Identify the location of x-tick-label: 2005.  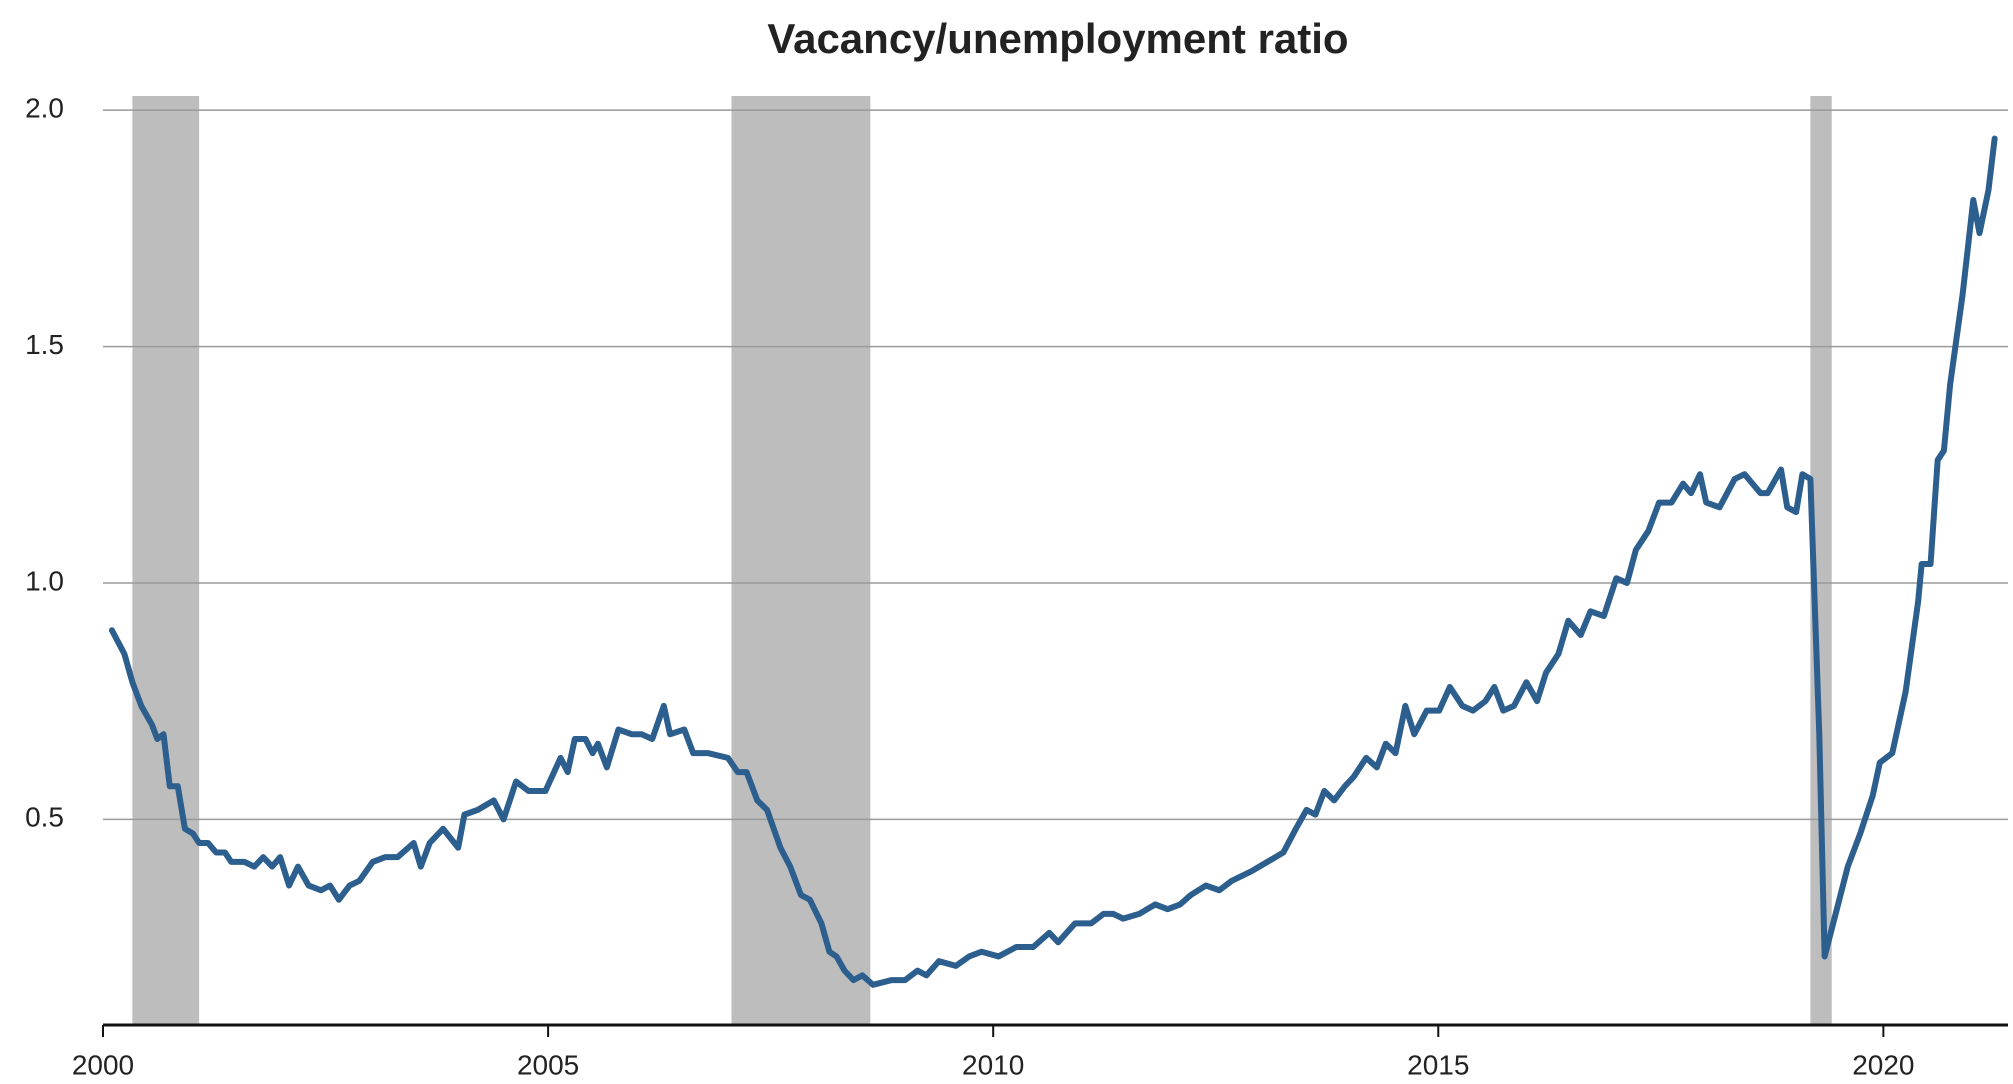
(548, 1064).